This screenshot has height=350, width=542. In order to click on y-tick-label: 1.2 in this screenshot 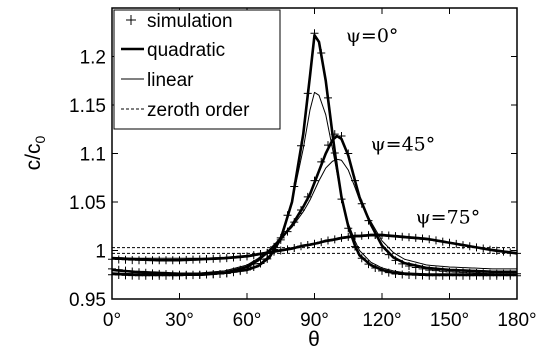, I will do `click(93, 58)`.